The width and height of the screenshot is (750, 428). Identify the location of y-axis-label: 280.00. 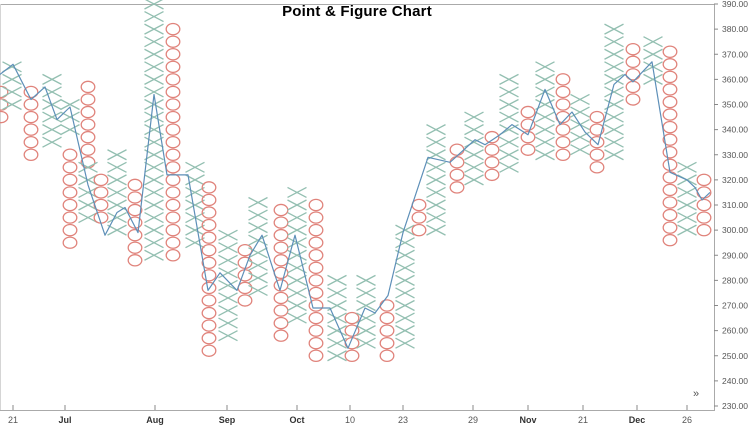
(735, 280).